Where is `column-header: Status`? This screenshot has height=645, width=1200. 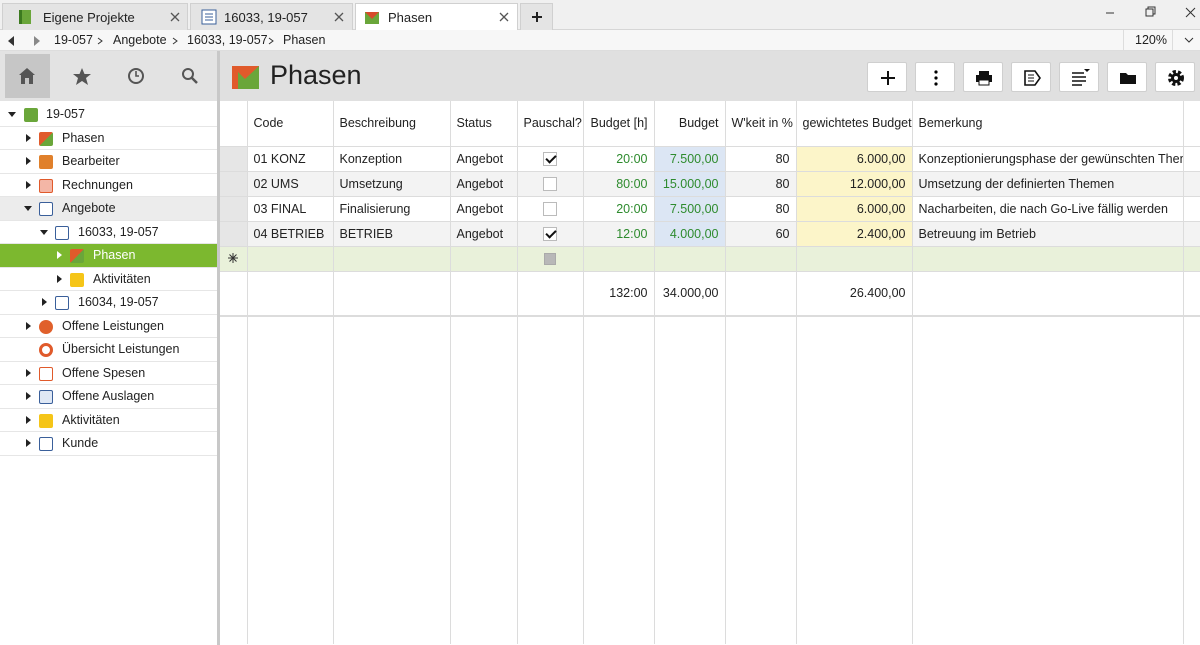
column-header: Status is located at coordinates (483, 123).